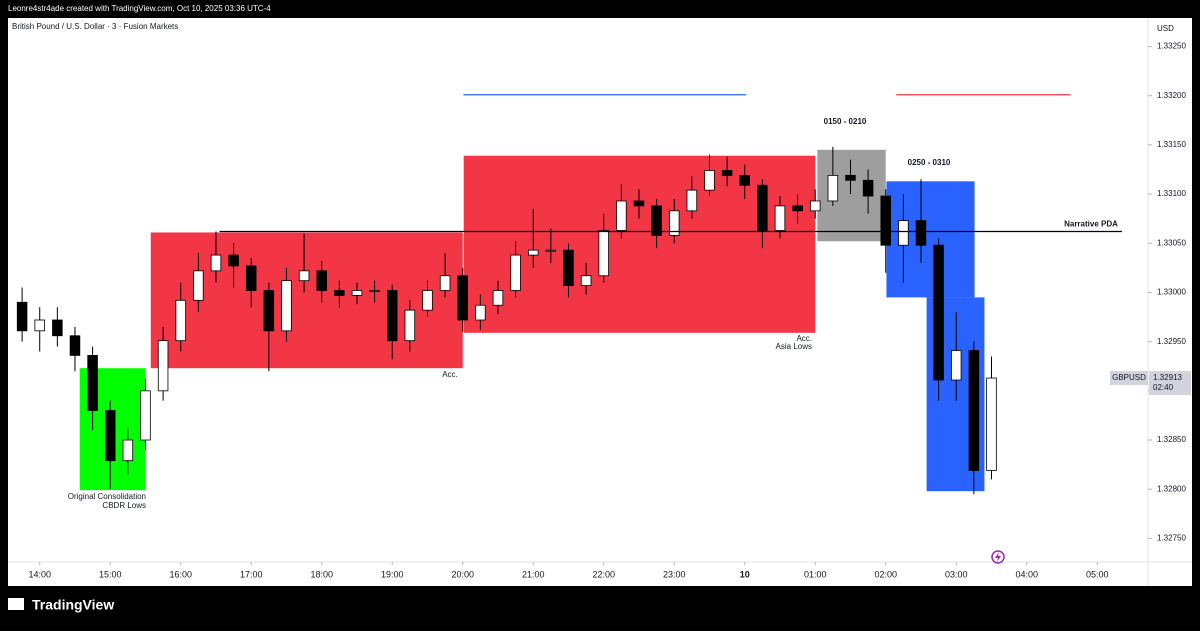 Image resolution: width=1200 pixels, height=631 pixels. What do you see at coordinates (1167, 377) in the screenshot?
I see `last-price-label: 1.32913` at bounding box center [1167, 377].